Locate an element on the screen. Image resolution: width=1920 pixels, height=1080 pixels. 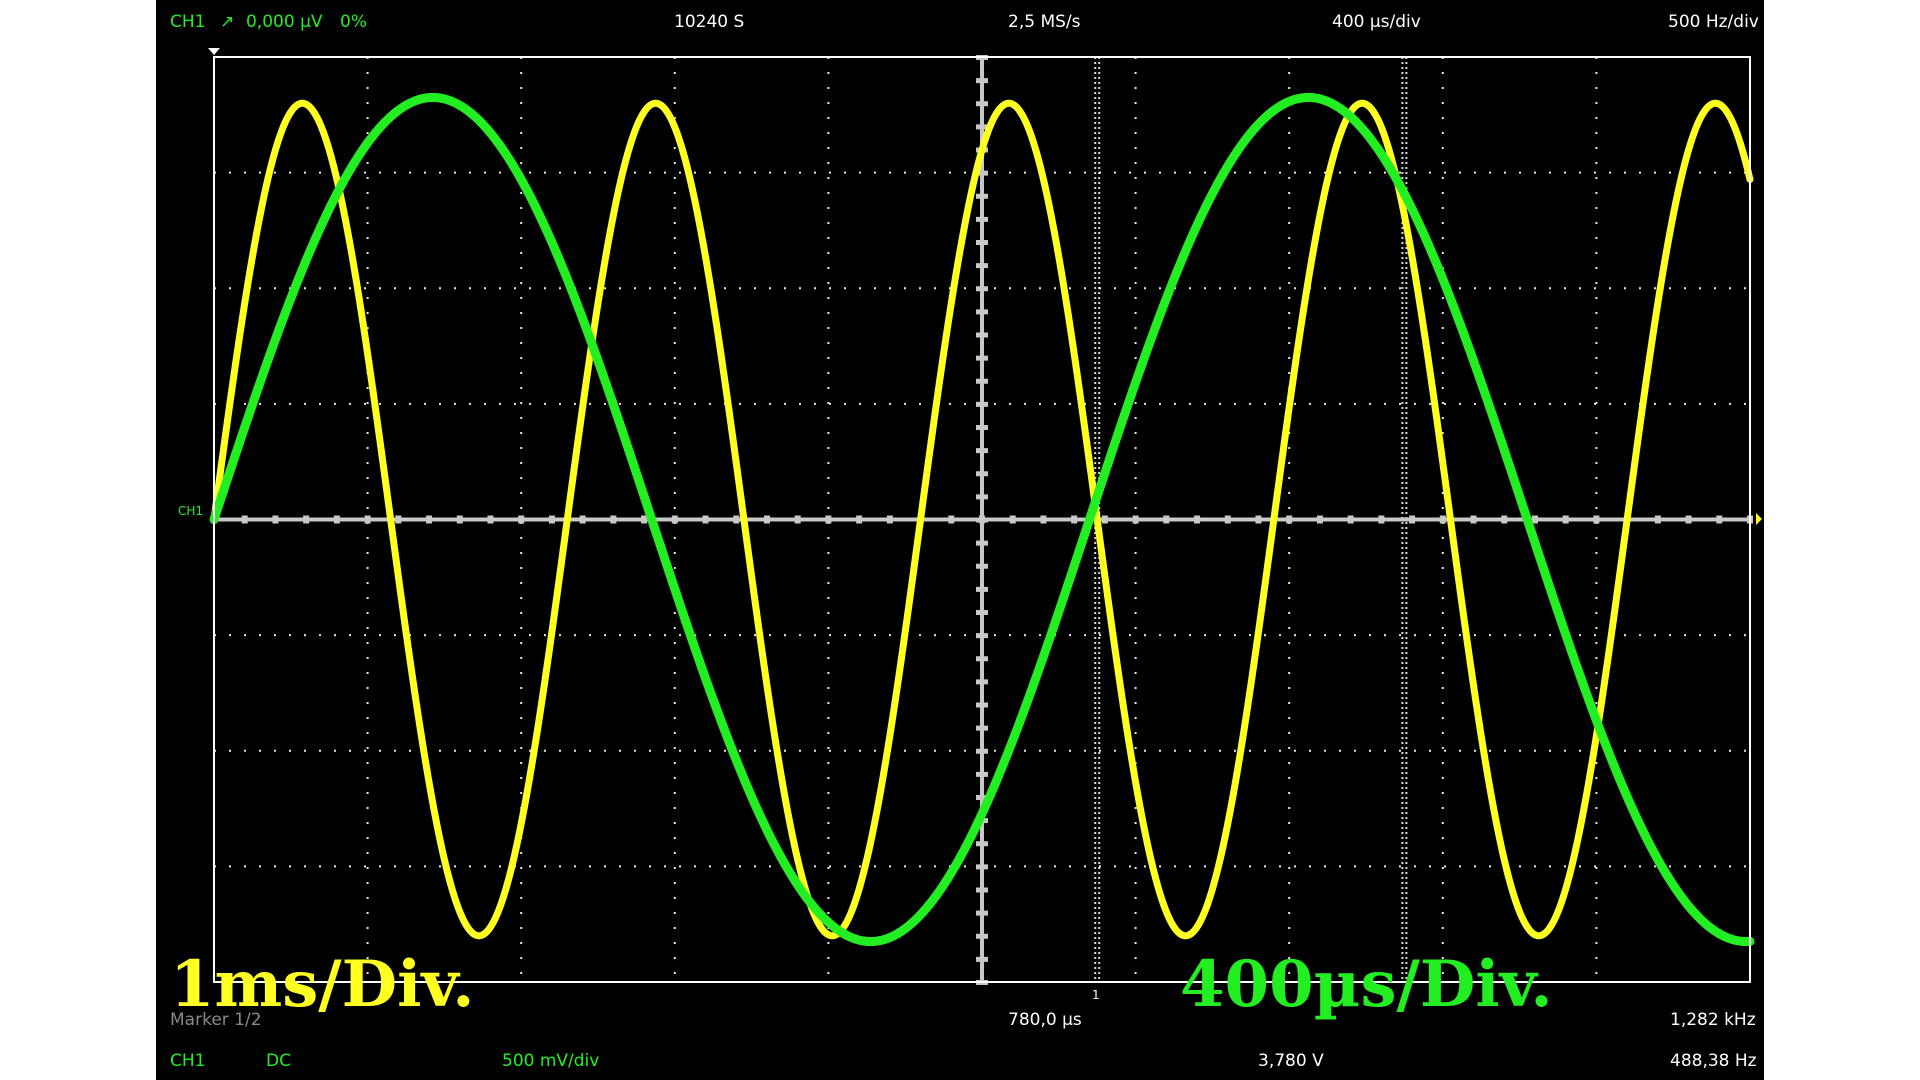
trigger-level: 0,000 µV is located at coordinates (284, 22).